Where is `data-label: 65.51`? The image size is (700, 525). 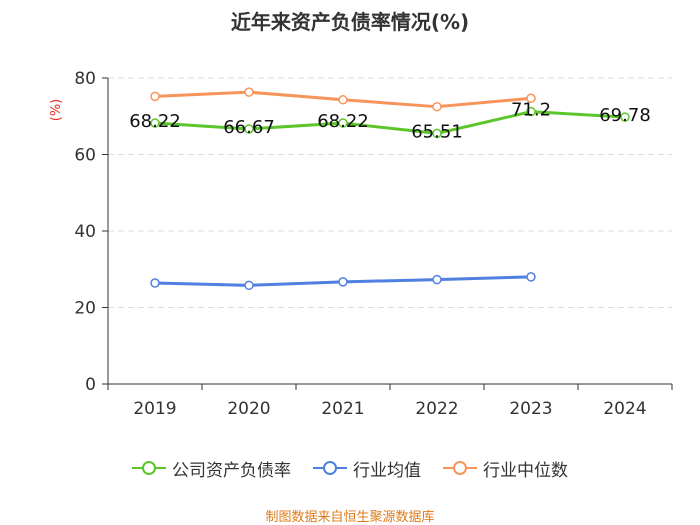 data-label: 65.51 is located at coordinates (437, 131).